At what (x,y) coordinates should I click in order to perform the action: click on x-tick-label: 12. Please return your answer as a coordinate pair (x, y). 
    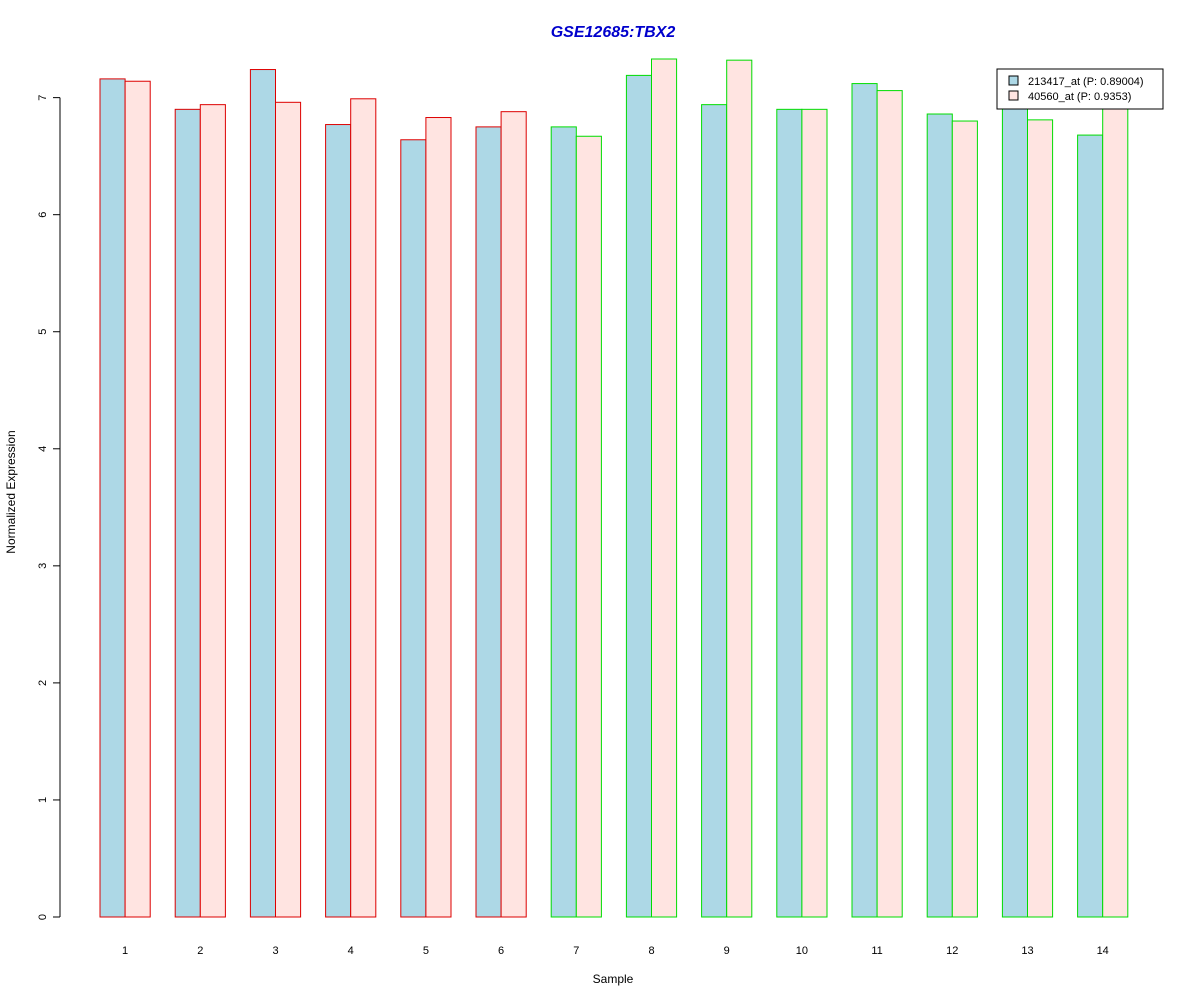
    Looking at the image, I should click on (952, 951).